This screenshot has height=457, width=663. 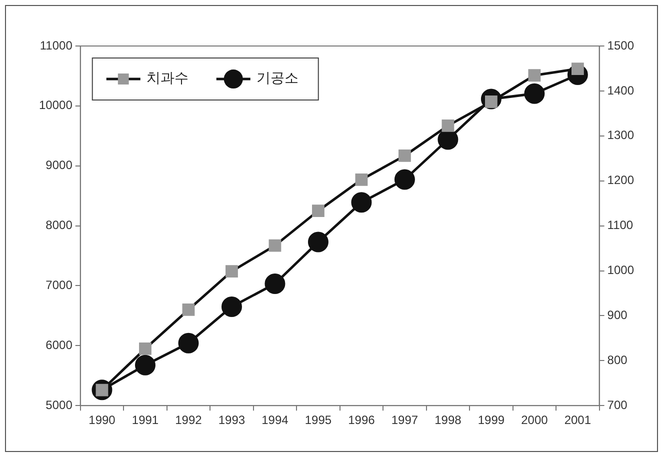 I want to click on y2-tick-label: 1000, so click(x=620, y=270).